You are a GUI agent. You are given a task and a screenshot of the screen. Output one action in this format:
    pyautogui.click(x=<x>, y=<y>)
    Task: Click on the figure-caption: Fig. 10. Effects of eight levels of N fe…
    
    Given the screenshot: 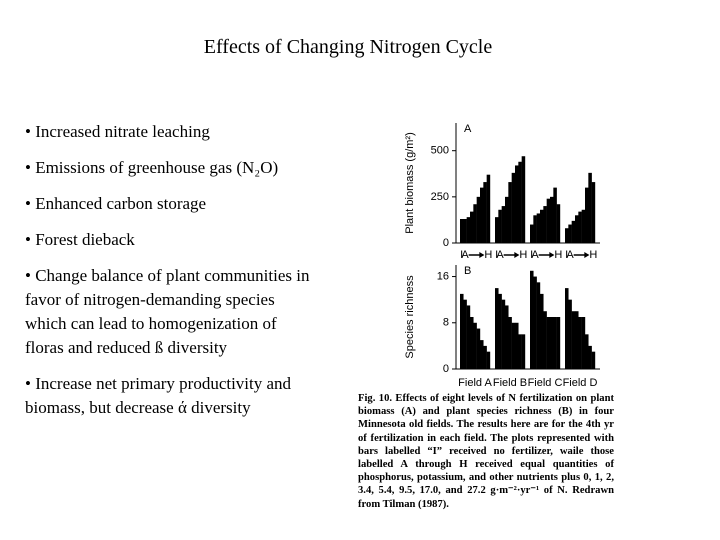 What is the action you would take?
    pyautogui.click(x=486, y=451)
    